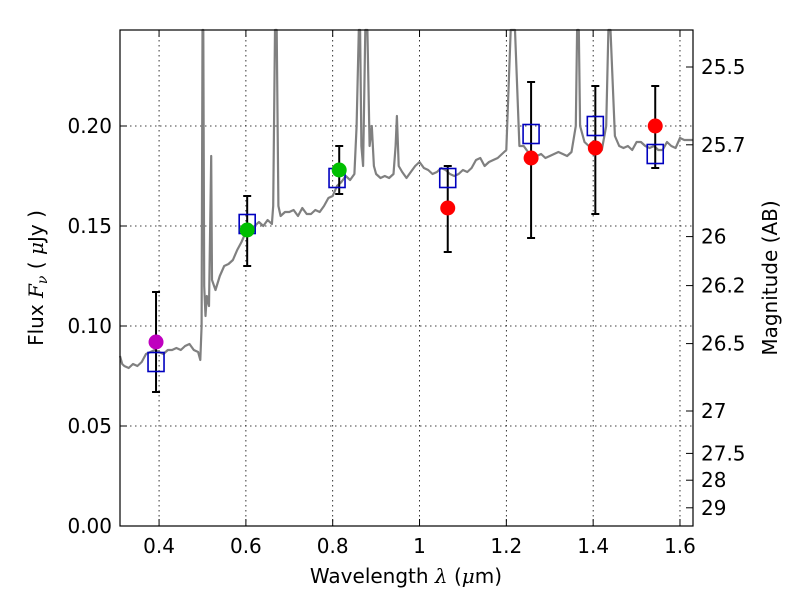 The image size is (800, 600). I want to click on right-tick-label: 26, so click(713, 237).